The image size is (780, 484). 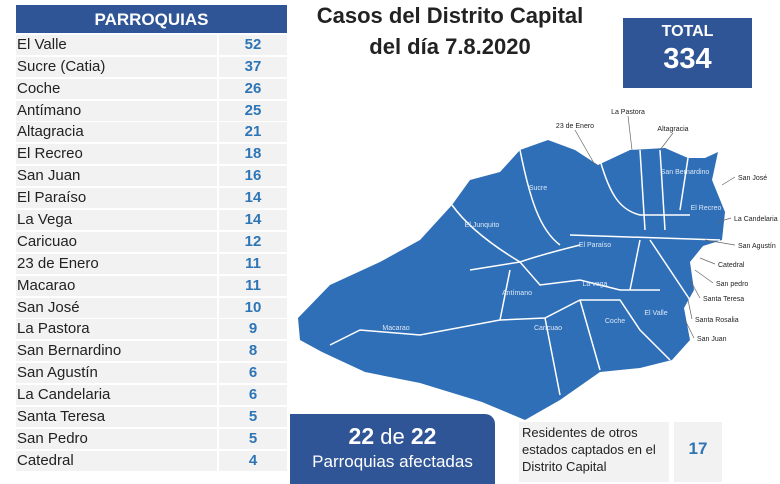 What do you see at coordinates (116, 263) in the screenshot?
I see `parish-name: 23 de Enero` at bounding box center [116, 263].